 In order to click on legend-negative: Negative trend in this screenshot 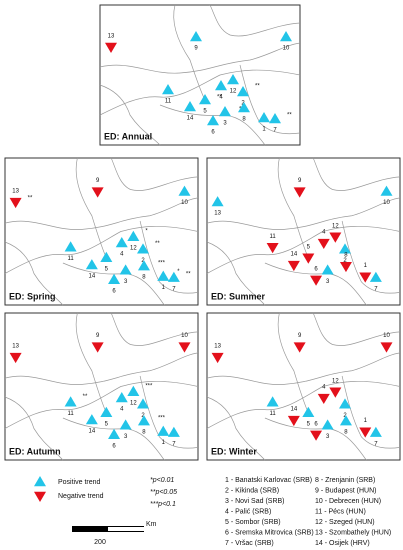, I will do `click(81, 496)`.